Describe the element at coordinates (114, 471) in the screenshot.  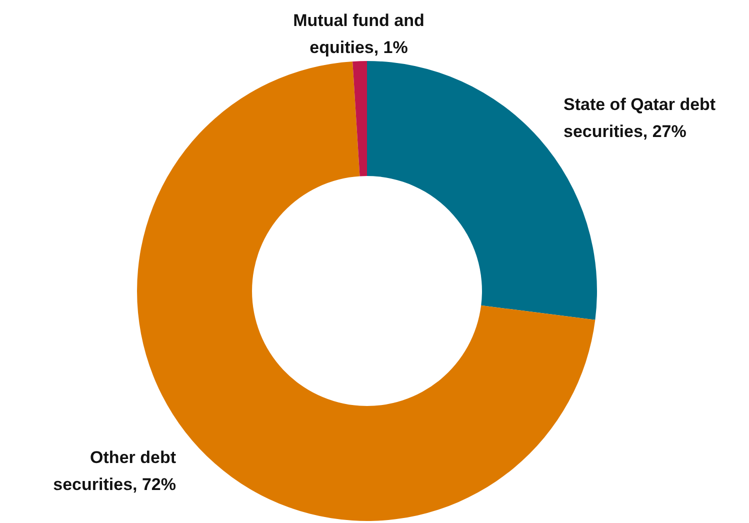
I see `slice-label: Other debt securities, 72%` at that location.